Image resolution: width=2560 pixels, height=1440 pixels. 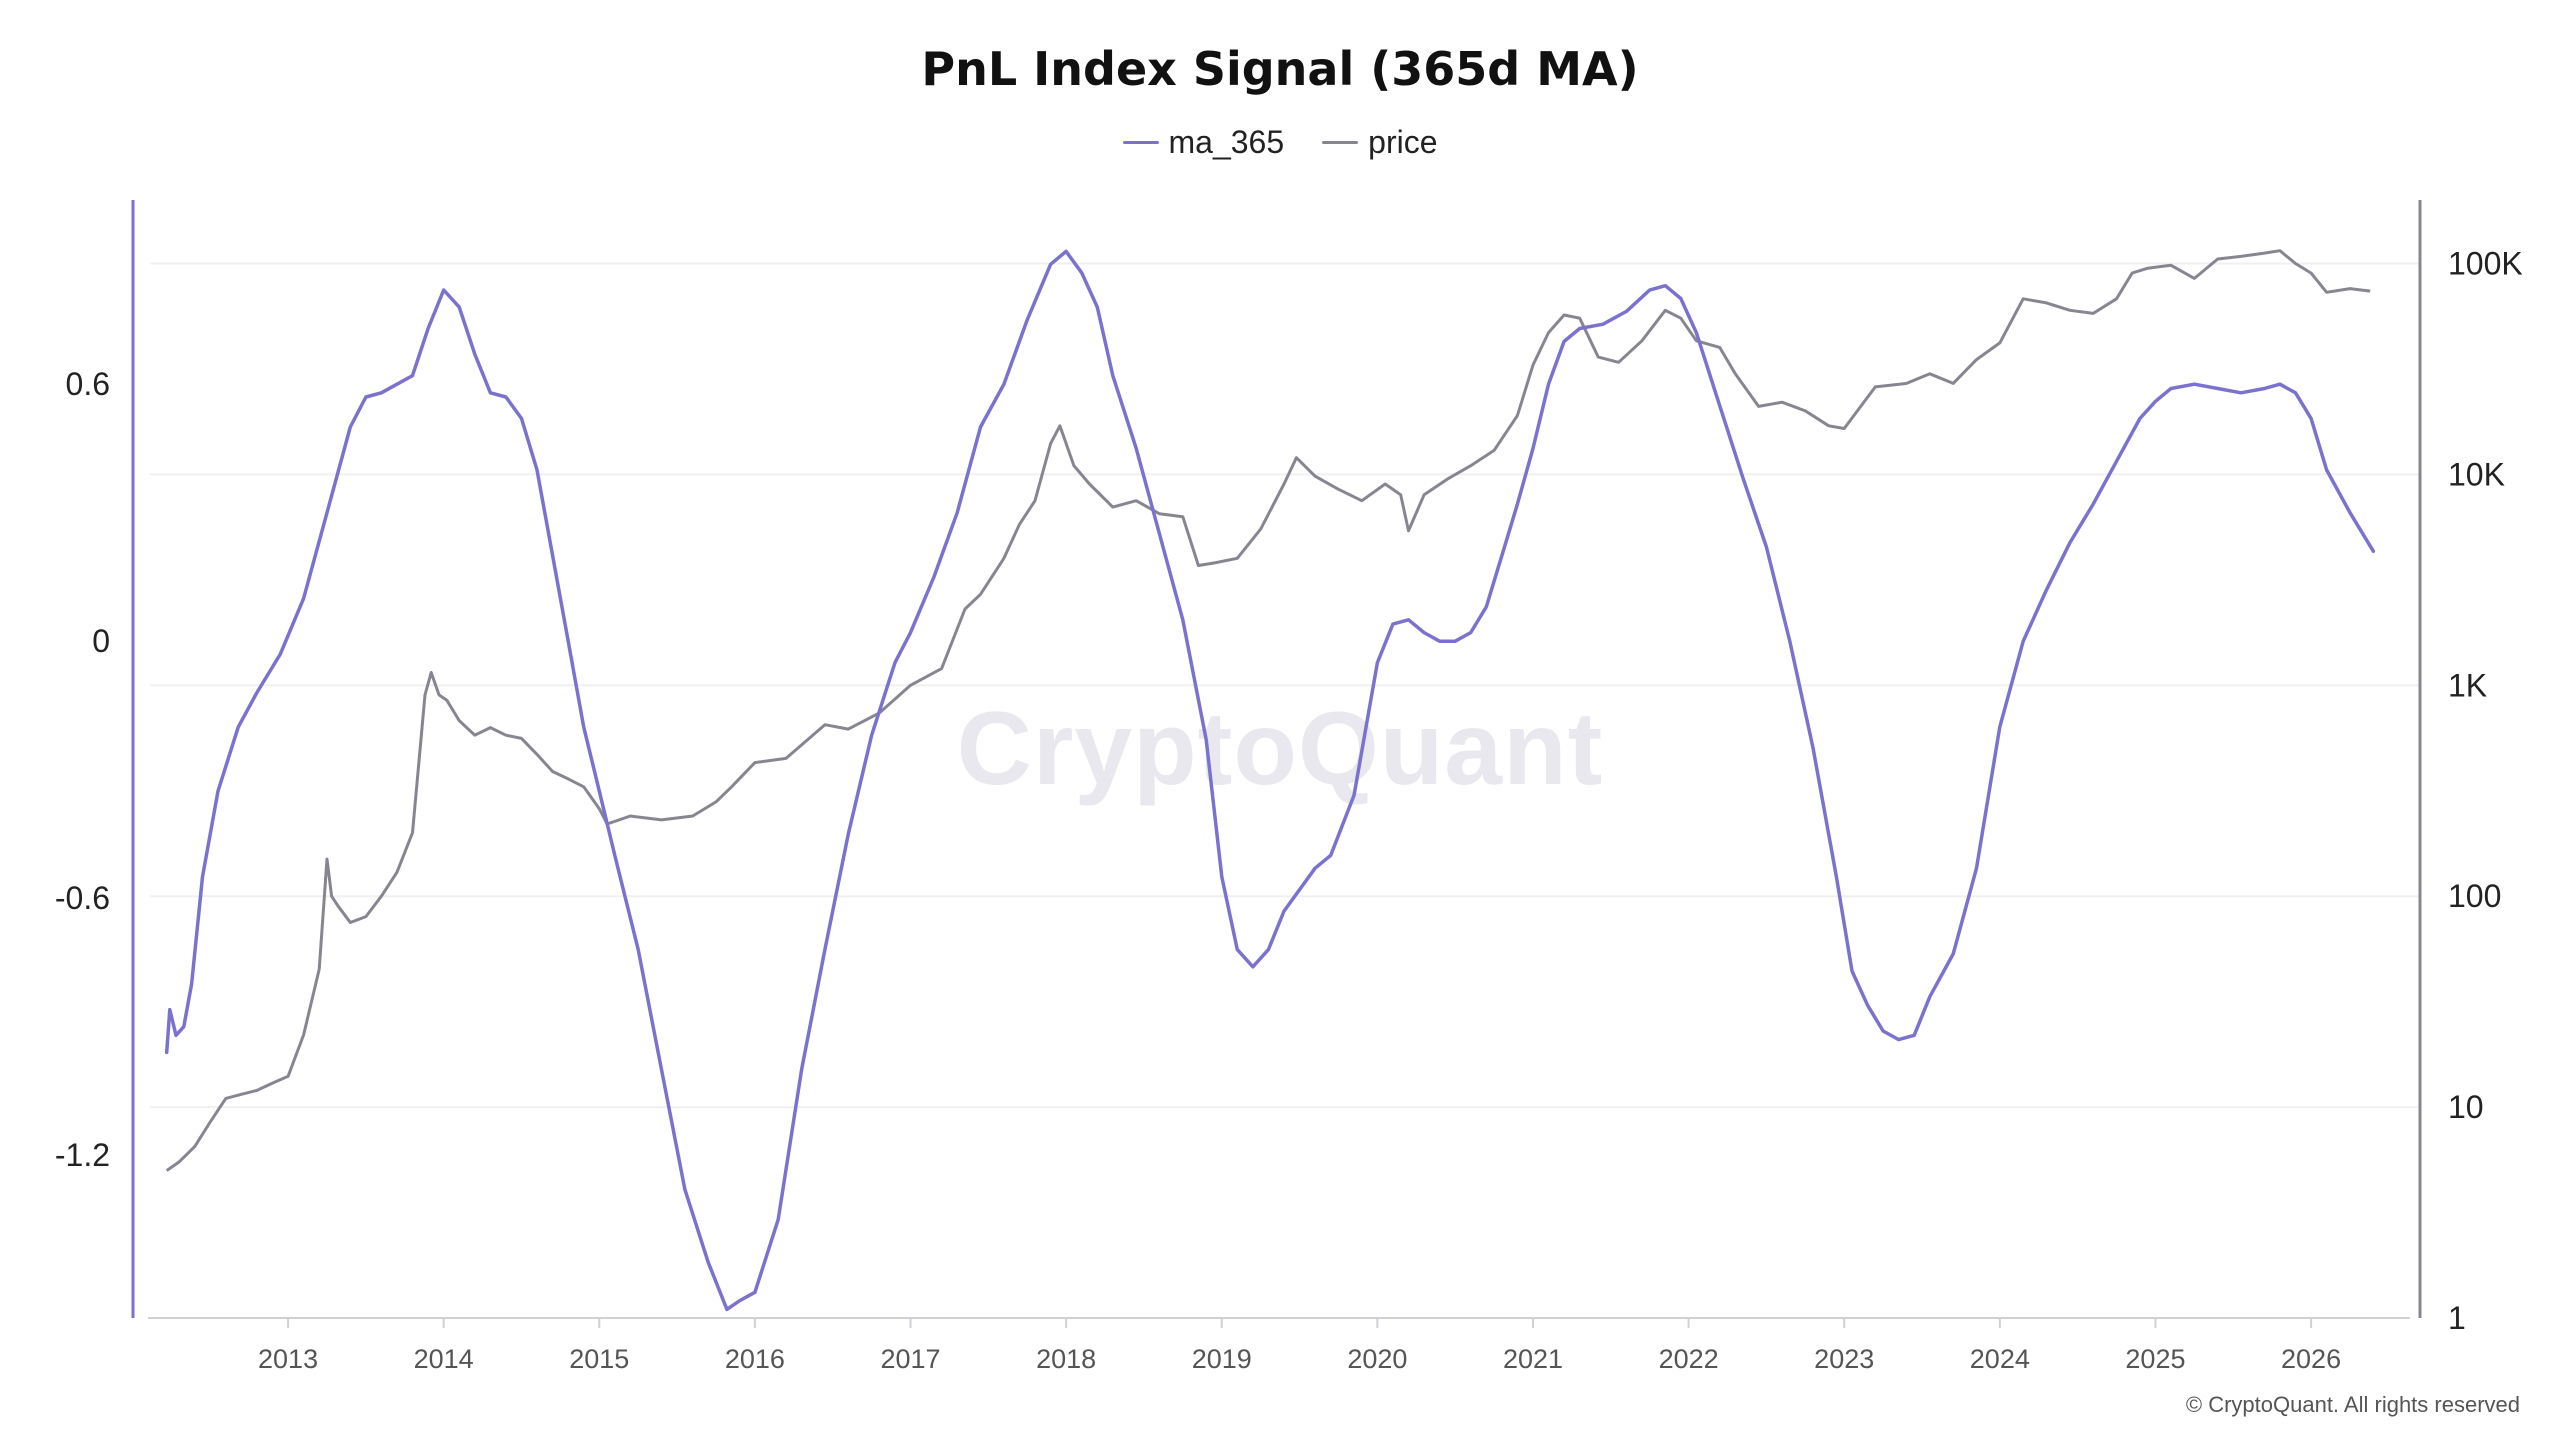 What do you see at coordinates (2485, 263) in the screenshot?
I see `y-right-tick-label: 100K` at bounding box center [2485, 263].